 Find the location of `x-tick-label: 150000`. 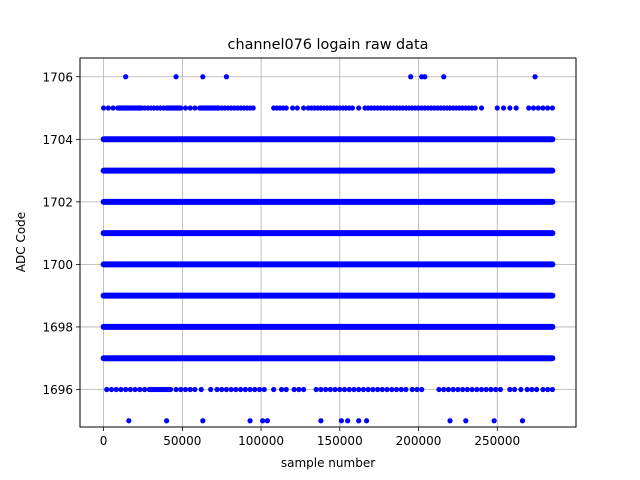

x-tick-label: 150000 is located at coordinates (340, 441).